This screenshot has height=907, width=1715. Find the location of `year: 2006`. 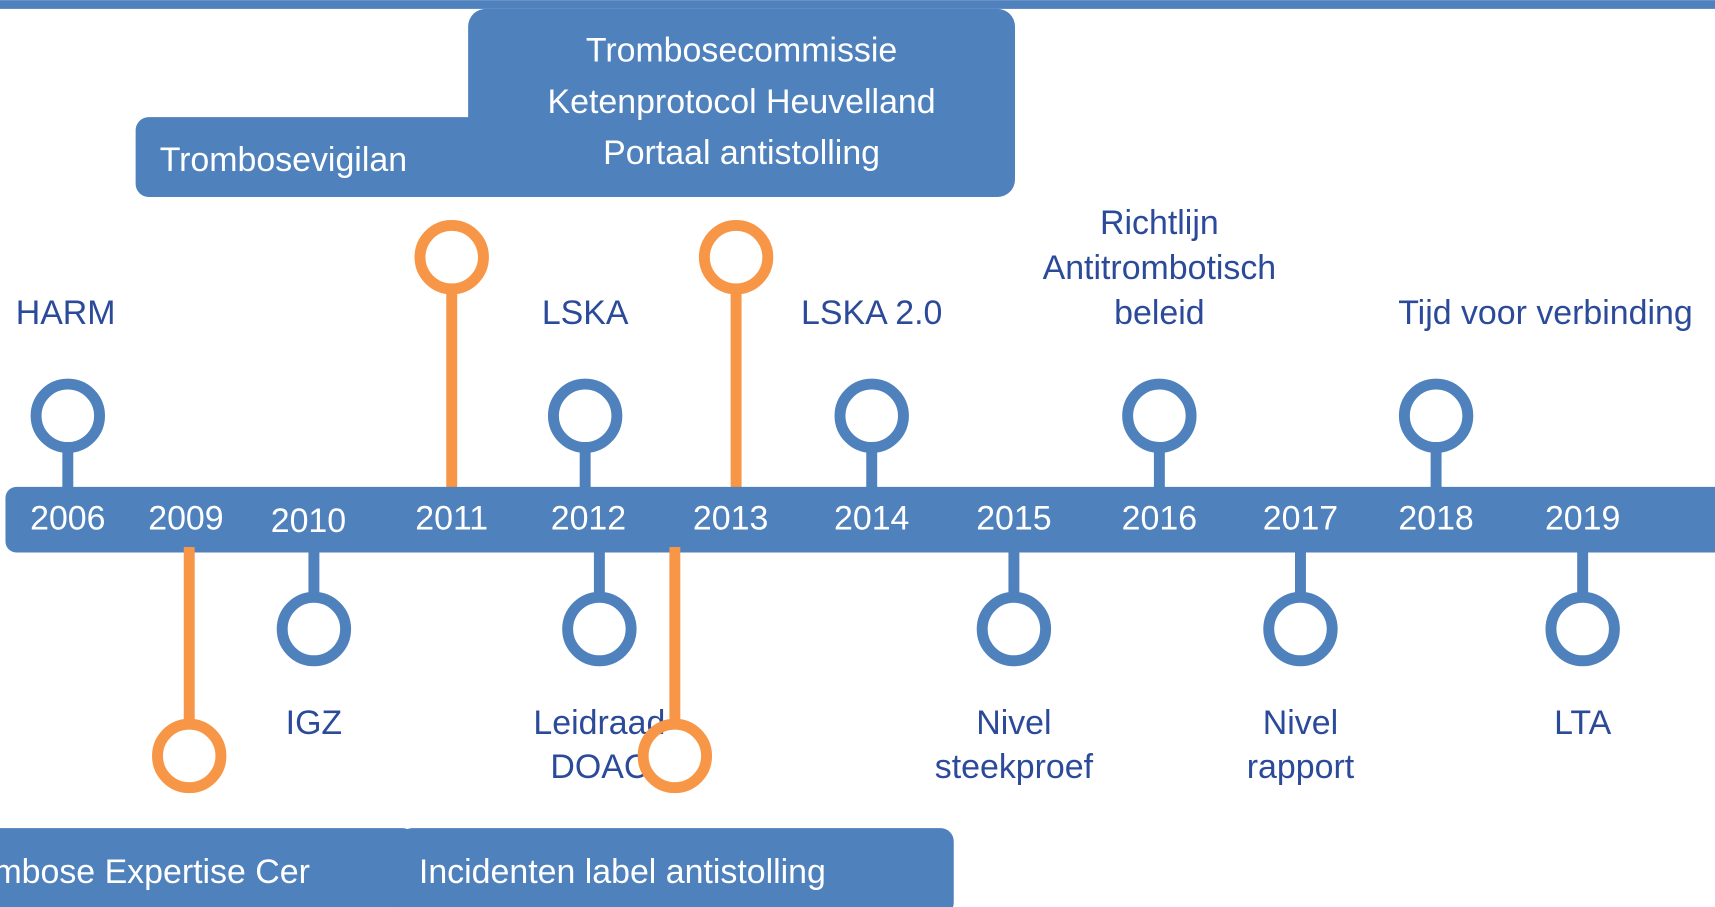

year: 2006 is located at coordinates (67, 519).